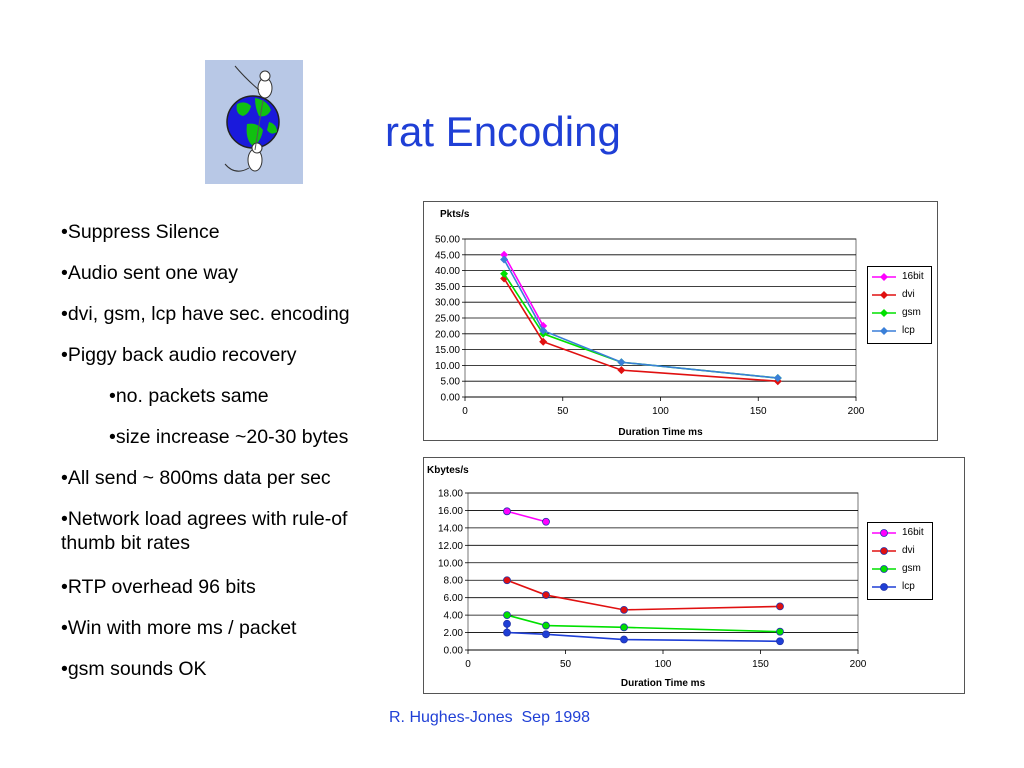  Describe the element at coordinates (134, 669) in the screenshot. I see `bullet-item: •gsm sounds OK` at that location.